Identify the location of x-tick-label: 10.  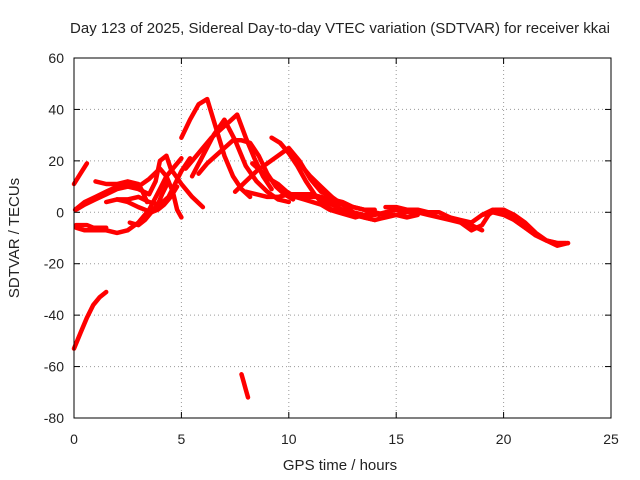
(289, 439).